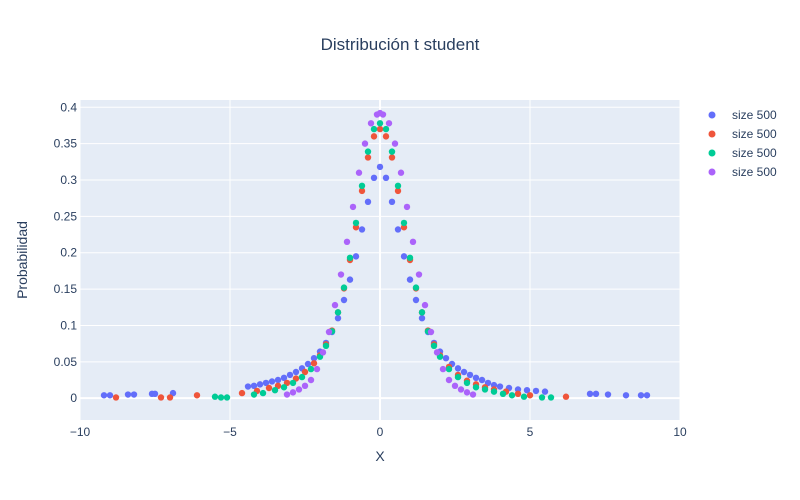 This screenshot has height=500, width=800. Describe the element at coordinates (80, 432) in the screenshot. I see `x-tick-label: −10` at that location.